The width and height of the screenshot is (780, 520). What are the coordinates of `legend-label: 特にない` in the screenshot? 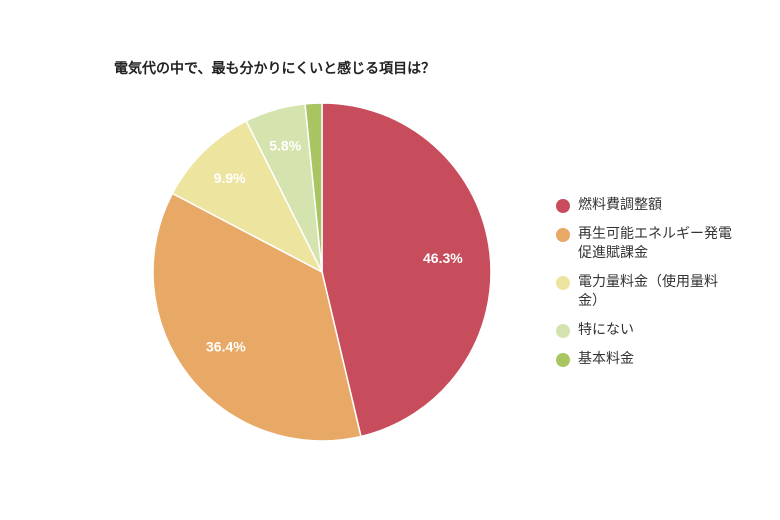 It's located at (606, 330).